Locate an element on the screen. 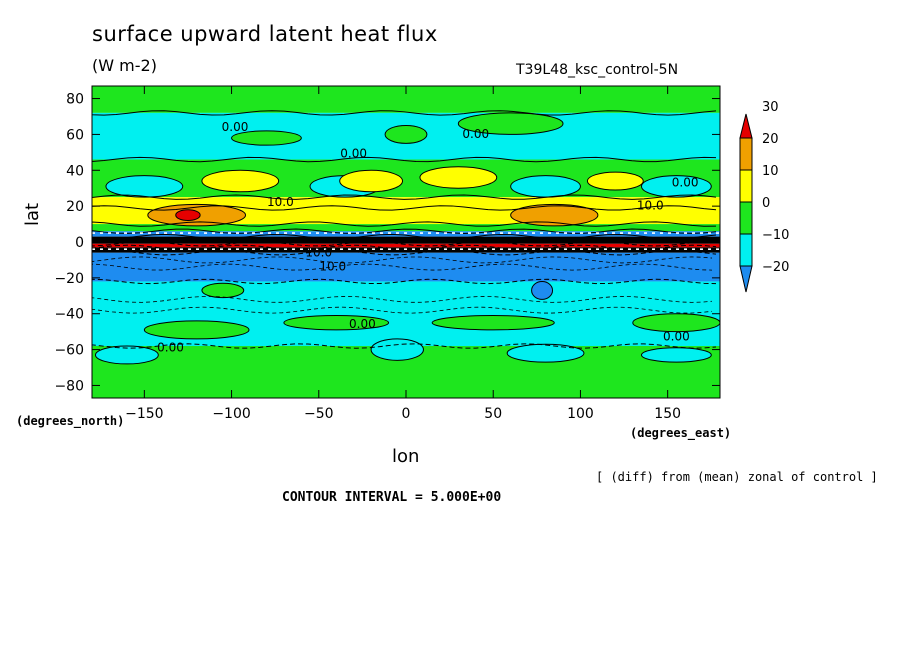 Image resolution: width=904 pixels, height=654 pixels. colorbar-arrow-top is located at coordinates (746, 126).